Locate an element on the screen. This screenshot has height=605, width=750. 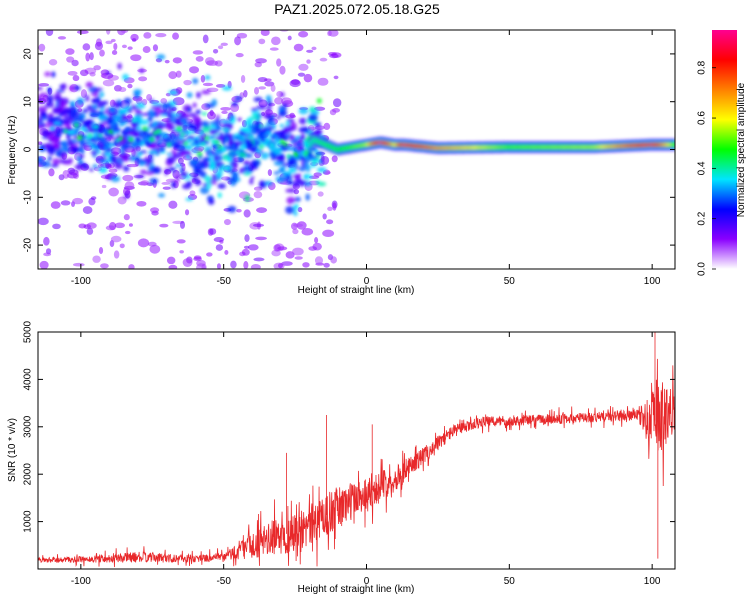
colorbar-tick-label: 0.0 is located at coordinates (702, 269).